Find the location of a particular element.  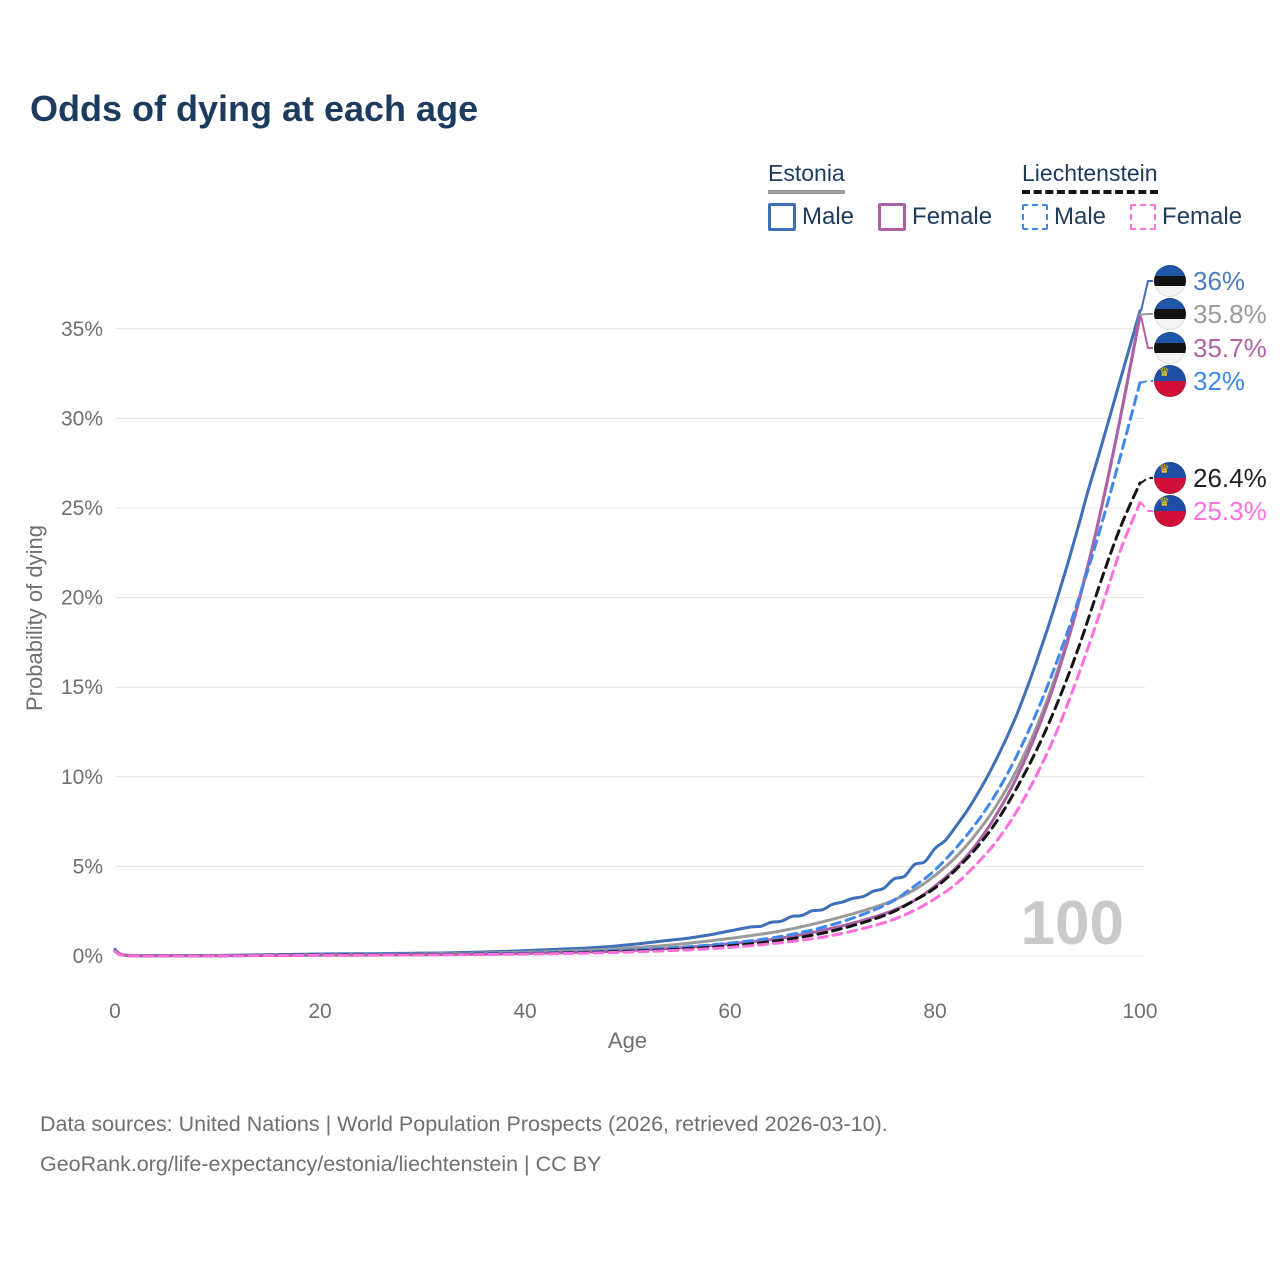

estonia-female-swatch-icon is located at coordinates (892, 217).